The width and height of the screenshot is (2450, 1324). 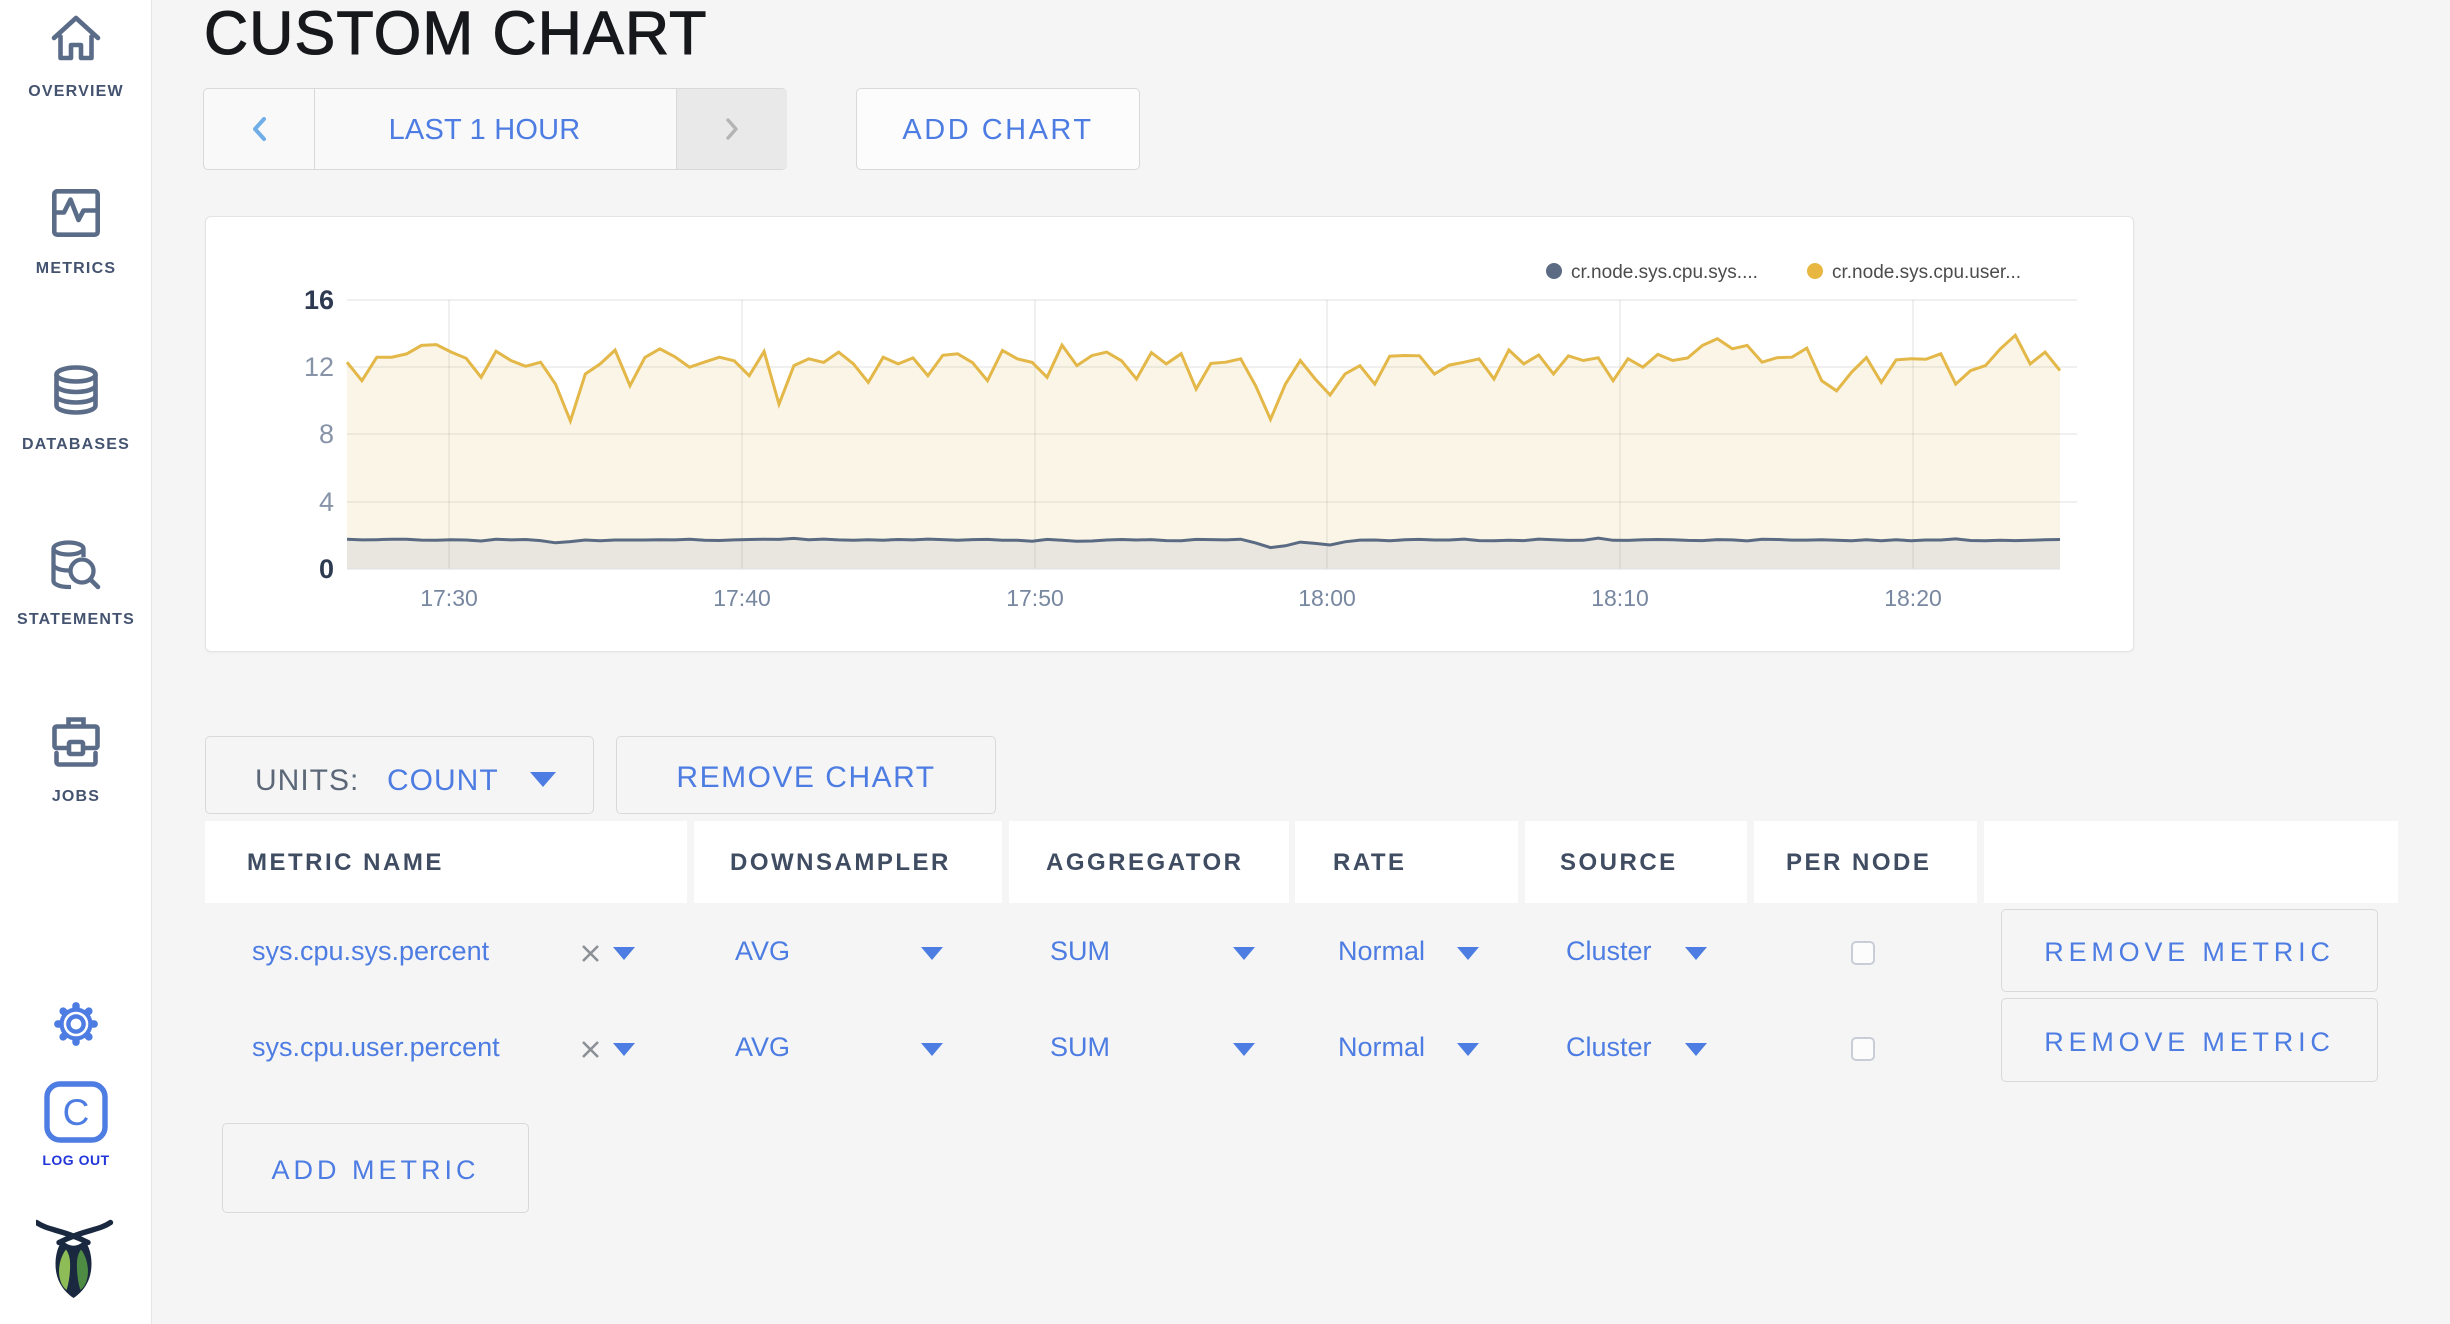 What do you see at coordinates (326, 569) in the screenshot?
I see `svg-text: 0` at bounding box center [326, 569].